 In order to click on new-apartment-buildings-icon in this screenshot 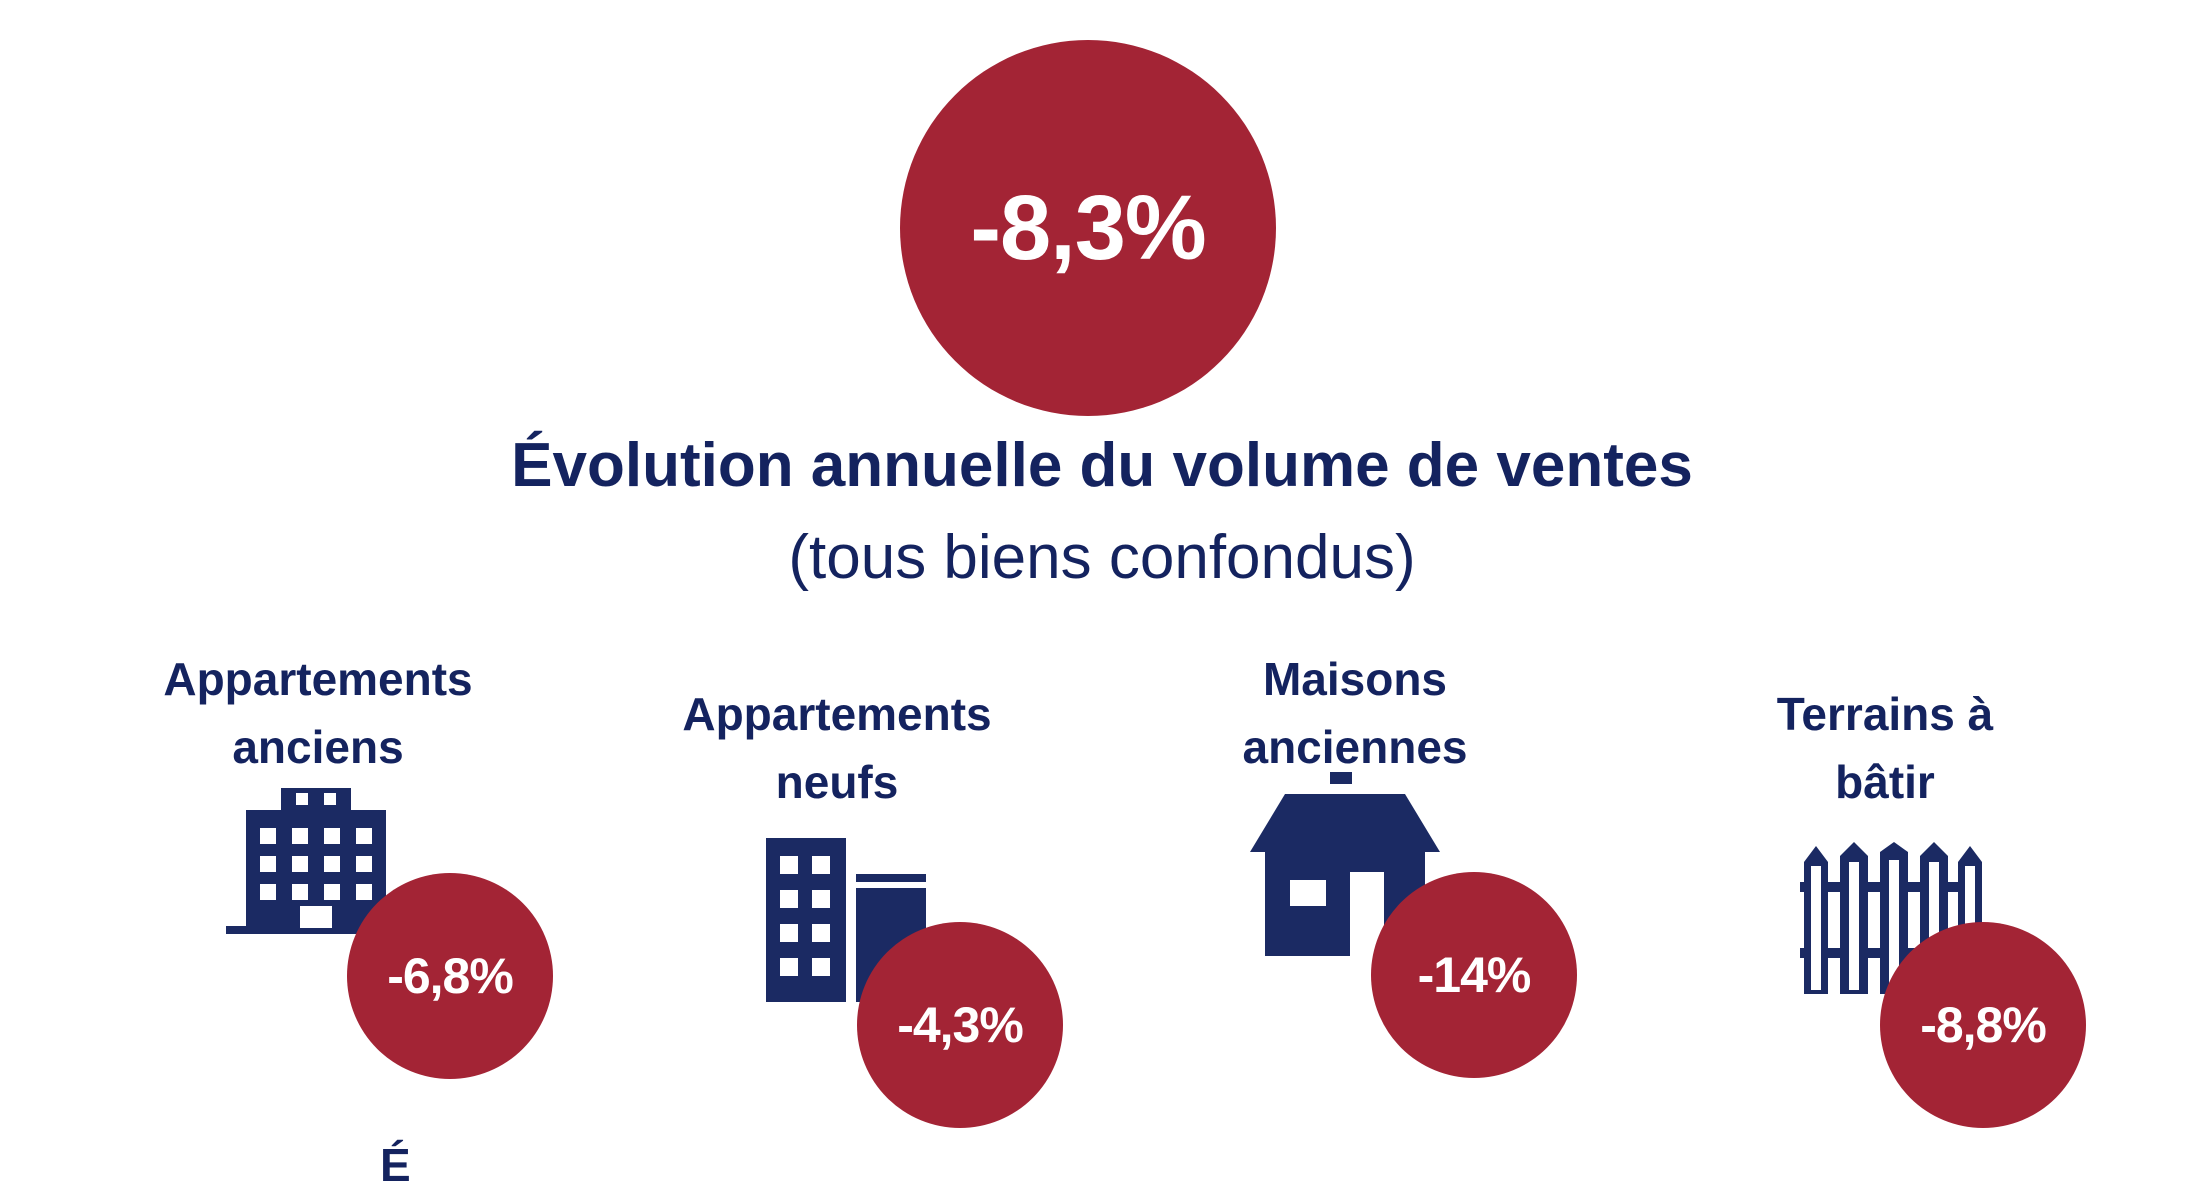, I will do `click(846, 920)`.